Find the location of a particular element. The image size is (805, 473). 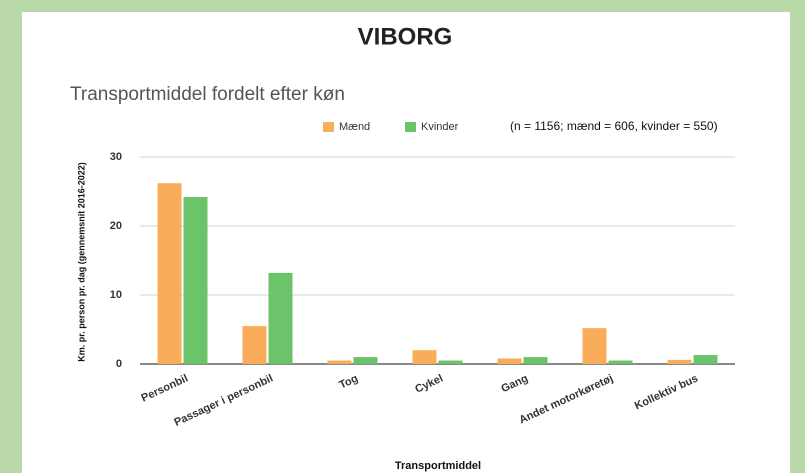

y-tick-label: 30 is located at coordinates (116, 157).